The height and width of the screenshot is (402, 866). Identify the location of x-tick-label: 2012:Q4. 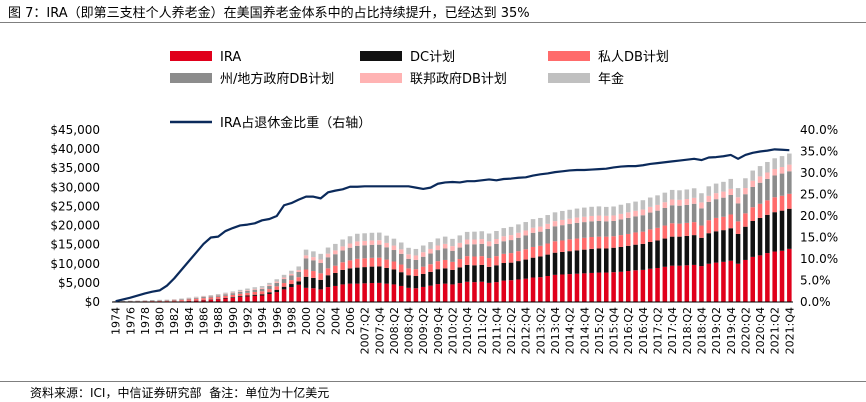
(526, 330).